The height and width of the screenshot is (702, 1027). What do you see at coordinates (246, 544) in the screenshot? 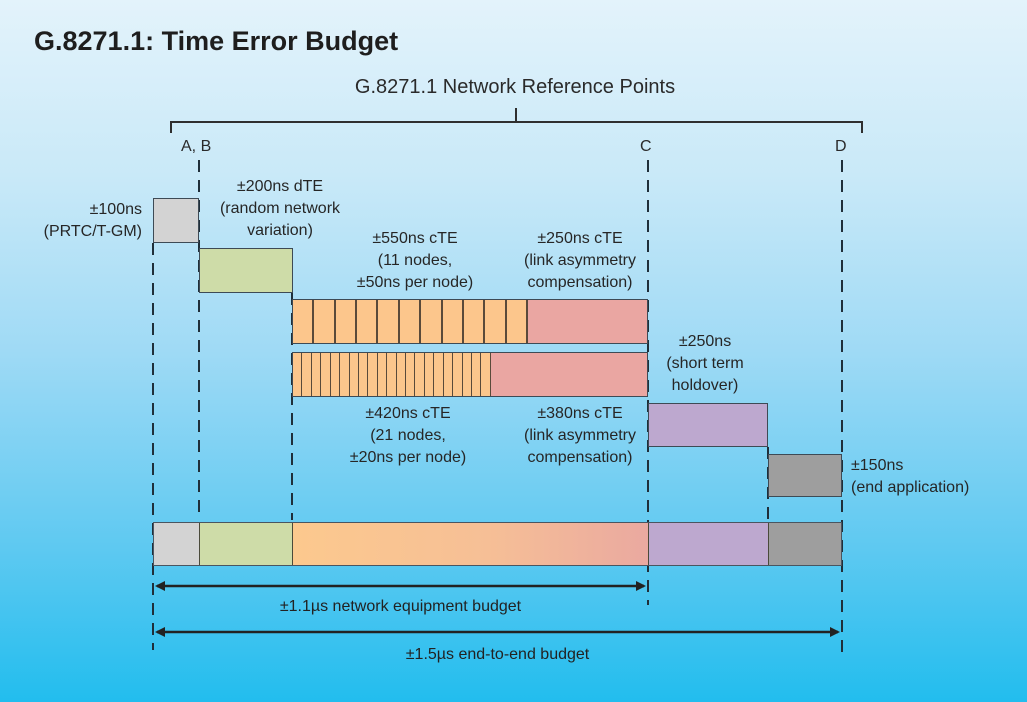
I see `summary-dte` at bounding box center [246, 544].